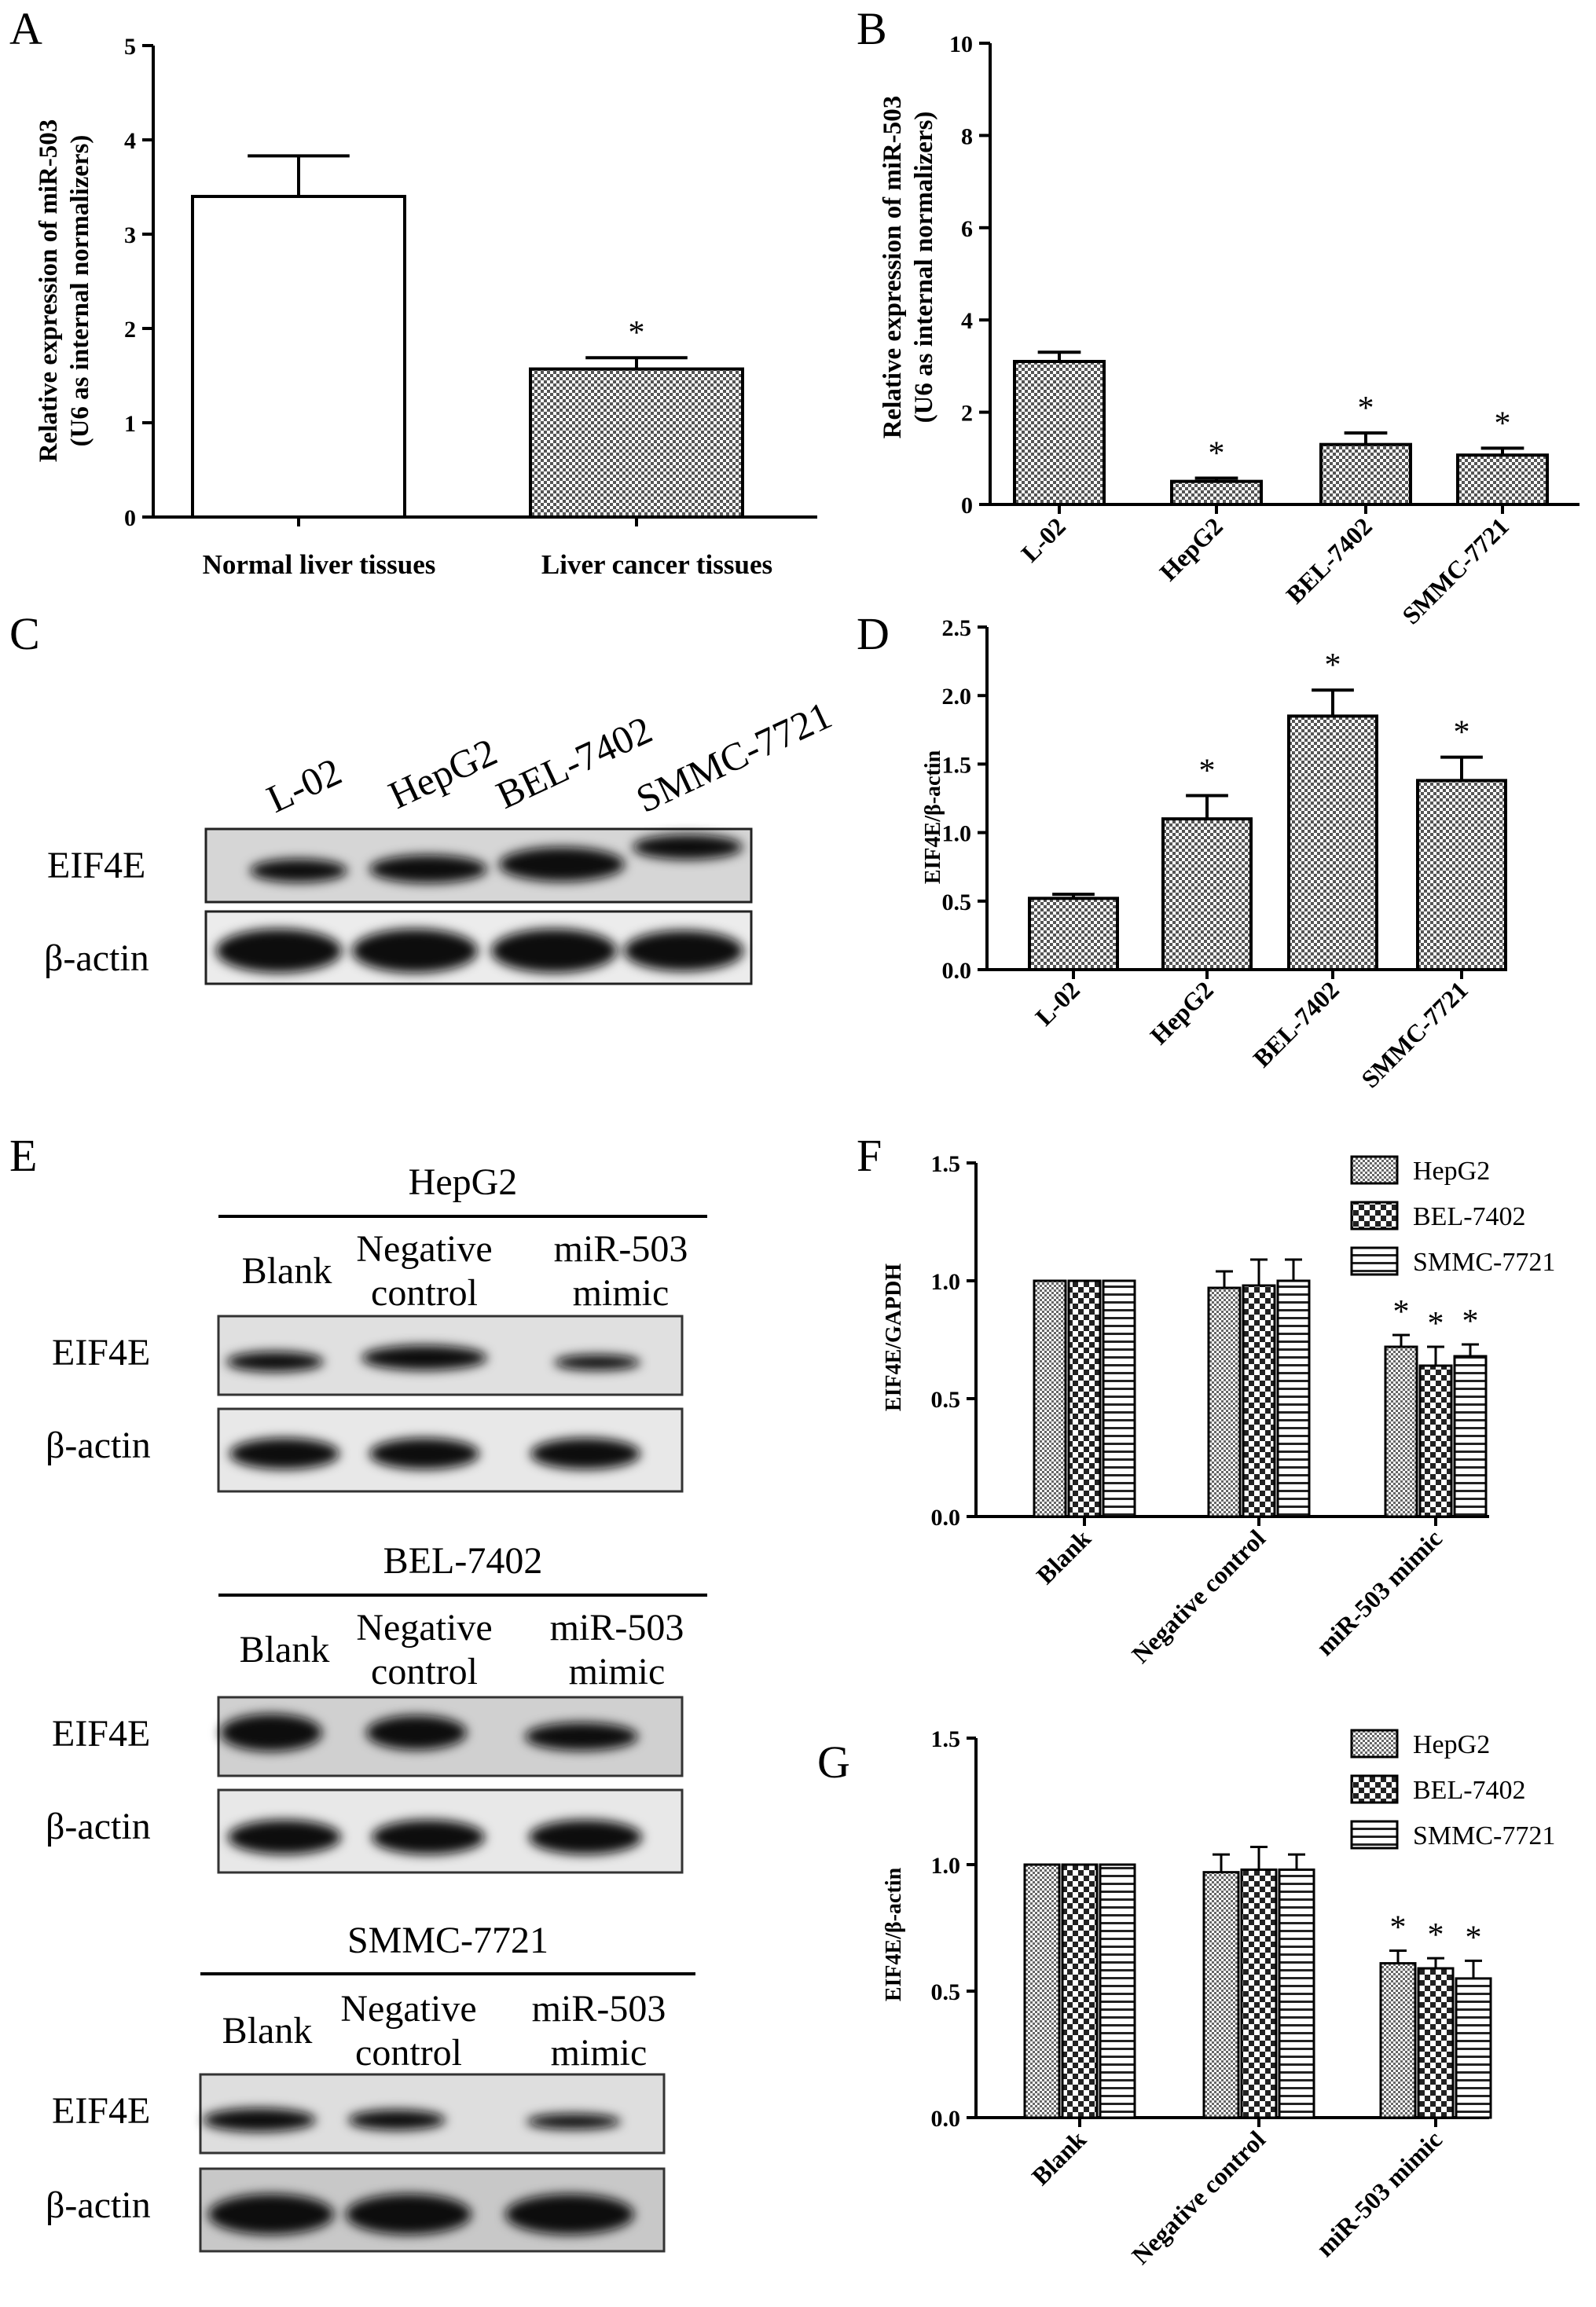 Image resolution: width=1596 pixels, height=2307 pixels. Describe the element at coordinates (408, 2053) in the screenshot. I see `blot-e-lane-label: control` at that location.